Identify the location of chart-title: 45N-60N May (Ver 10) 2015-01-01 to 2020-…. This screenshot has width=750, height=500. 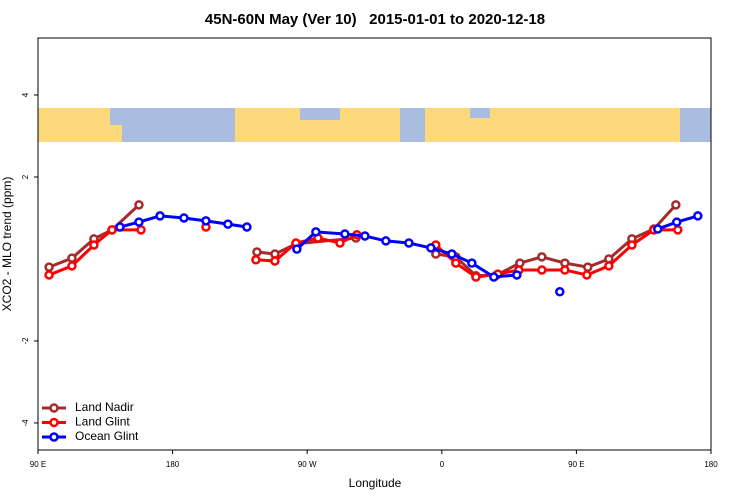
(375, 19).